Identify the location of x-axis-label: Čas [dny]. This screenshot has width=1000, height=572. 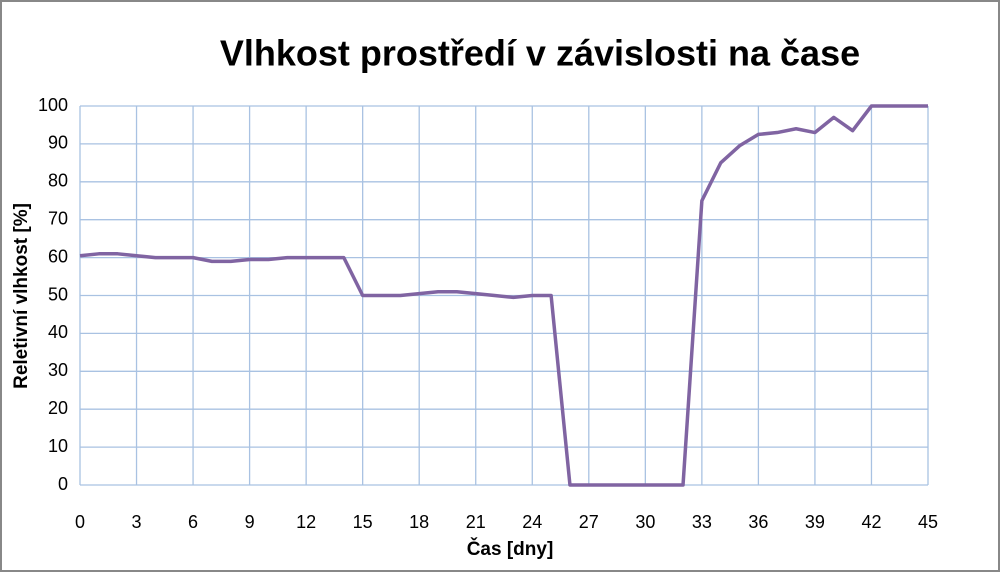
(510, 549).